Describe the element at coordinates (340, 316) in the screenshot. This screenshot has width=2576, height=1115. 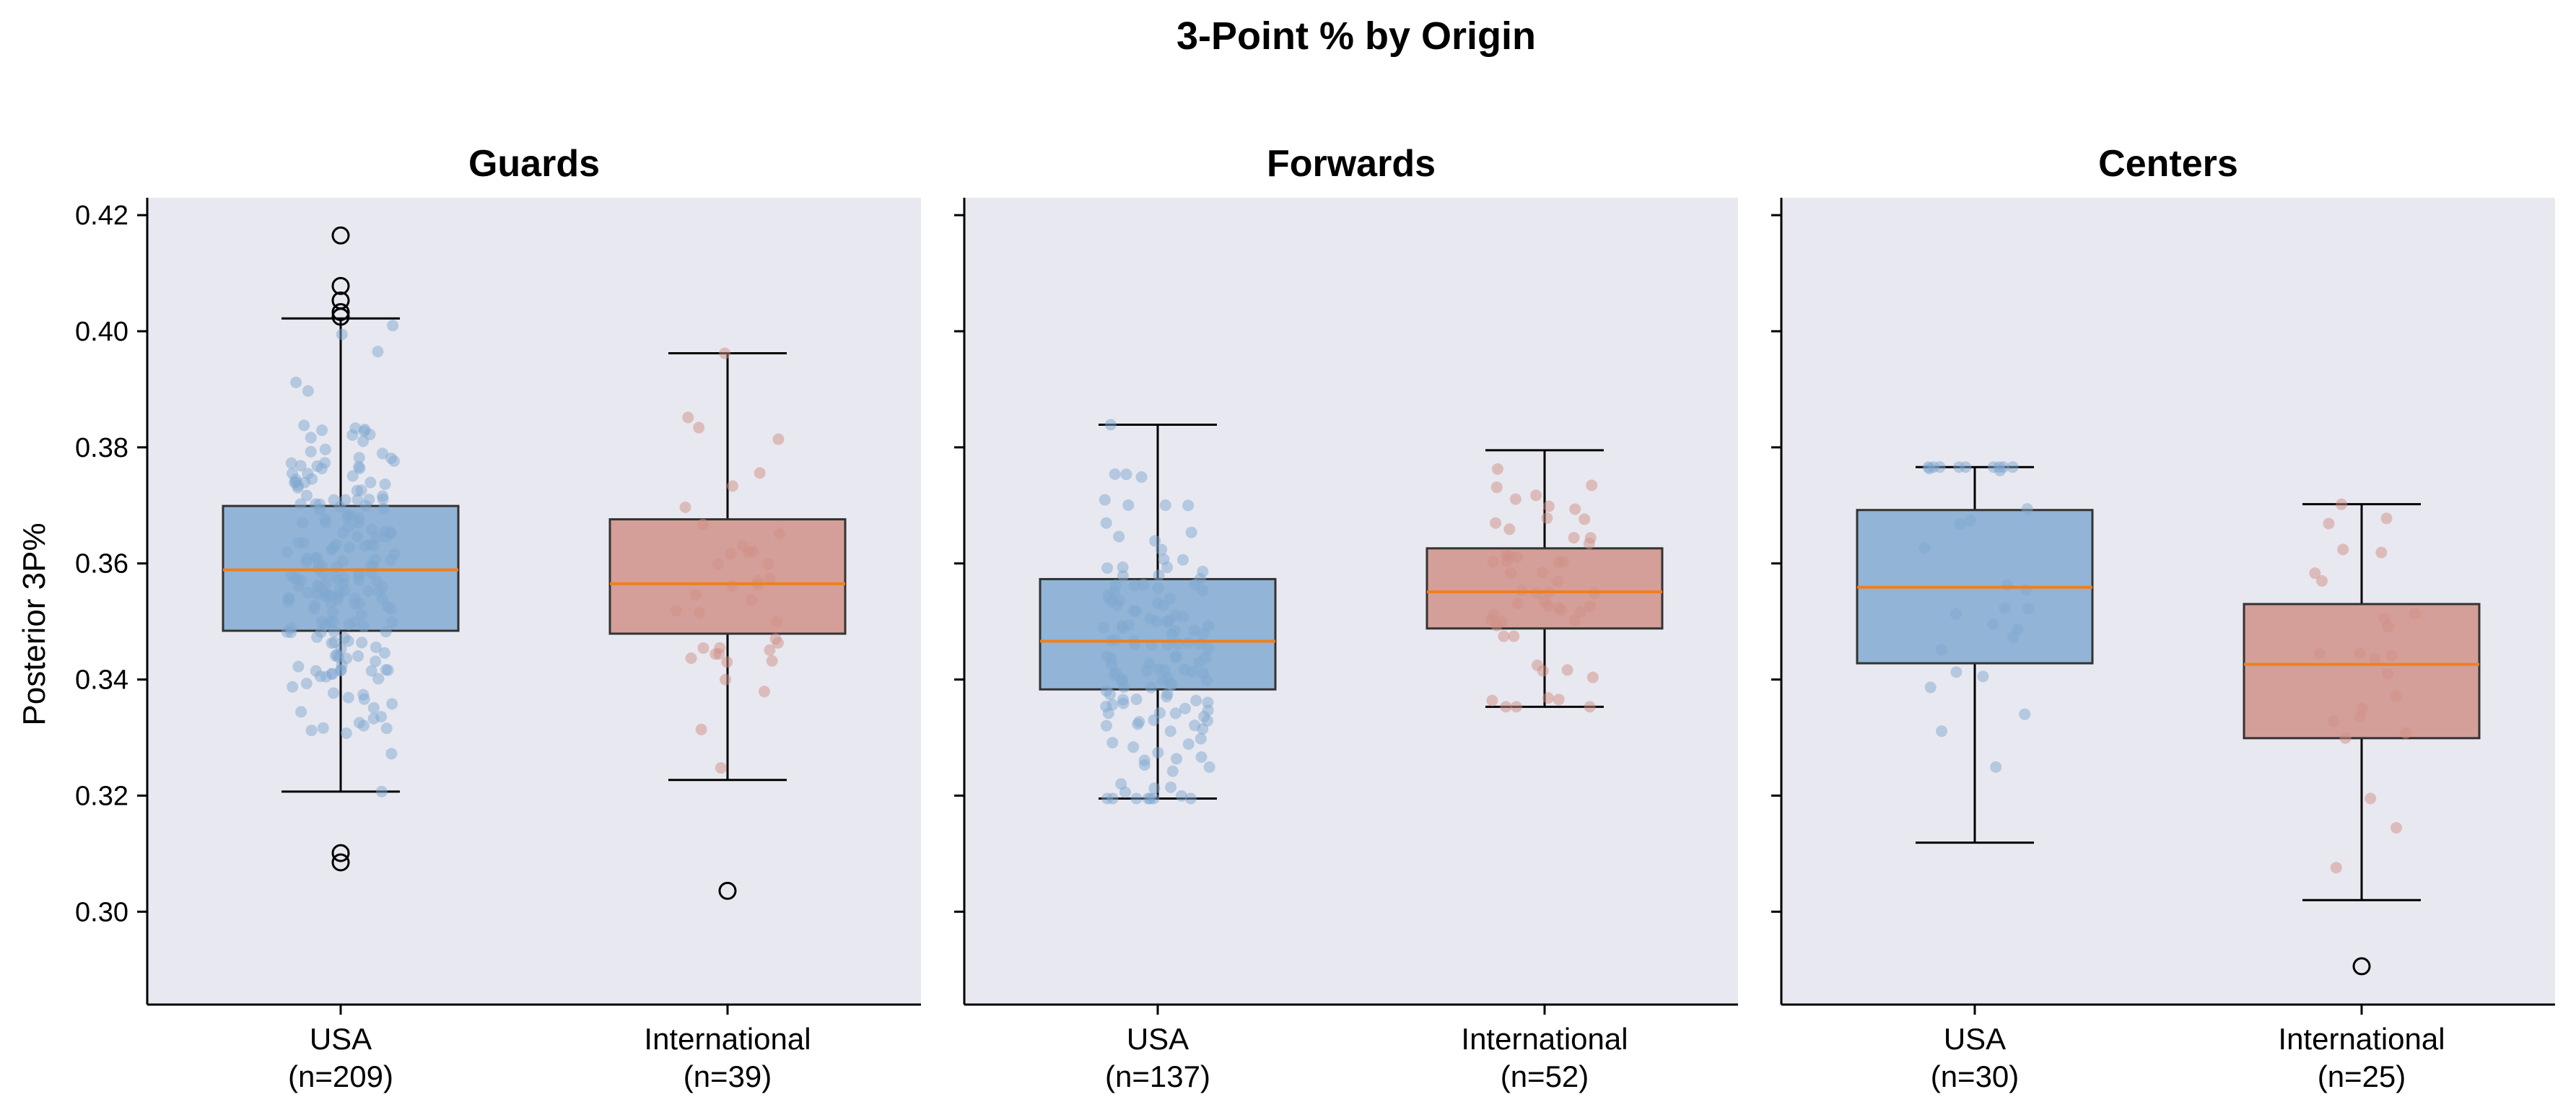
I see `outlier-point` at that location.